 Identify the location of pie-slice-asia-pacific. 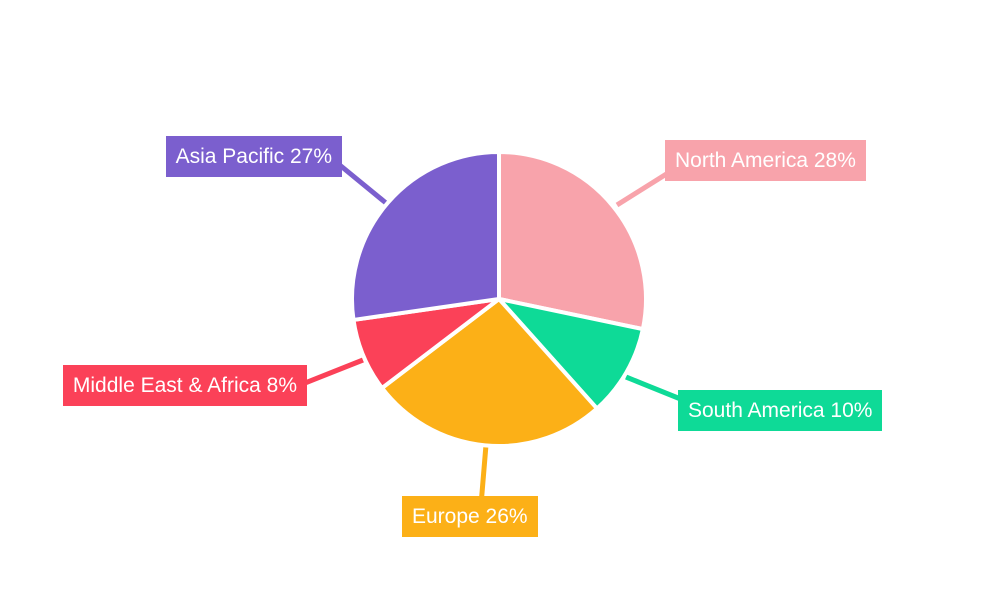
(425, 236).